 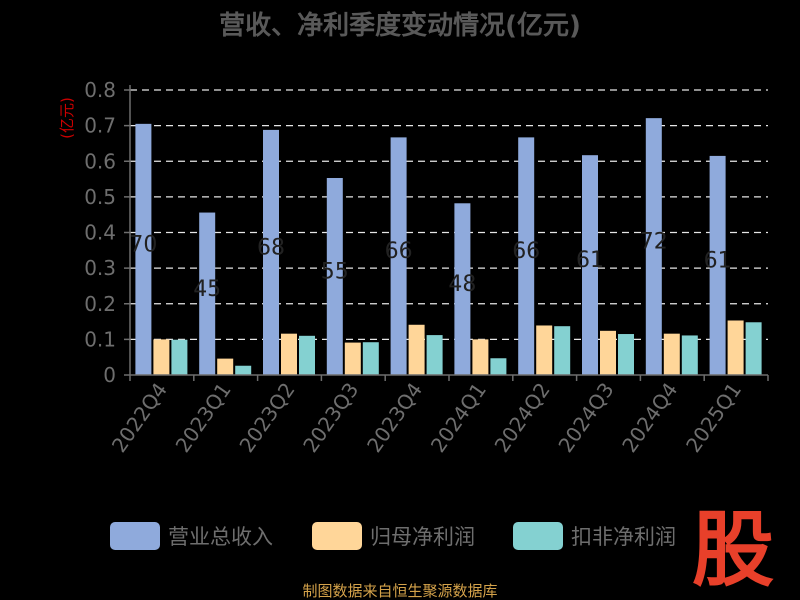 I want to click on legend-swatch-营业总收入, so click(x=135, y=536).